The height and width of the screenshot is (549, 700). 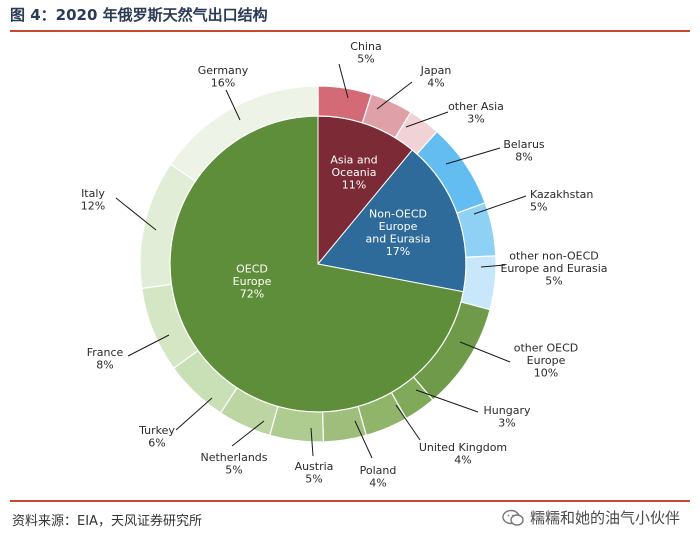 What do you see at coordinates (463, 454) in the screenshot?
I see `outer-label-united-kingdom: United Kingdom 4%` at bounding box center [463, 454].